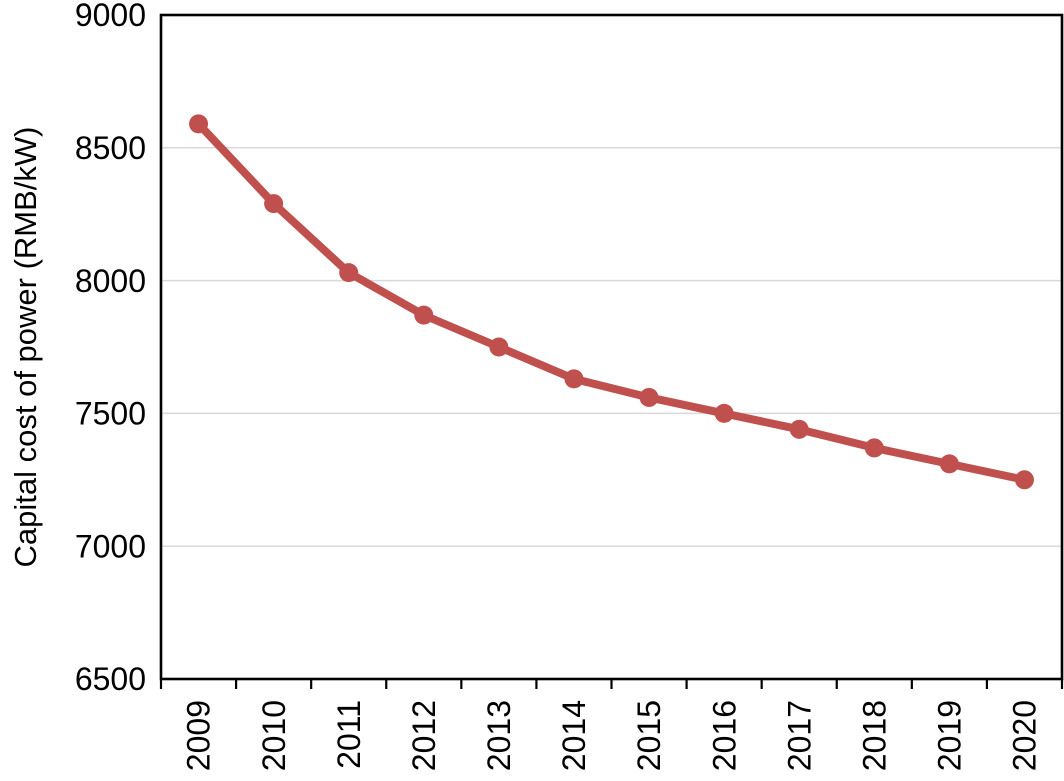 The width and height of the screenshot is (1064, 781). Describe the element at coordinates (799, 735) in the screenshot. I see `x-tick-label: 2017` at that location.